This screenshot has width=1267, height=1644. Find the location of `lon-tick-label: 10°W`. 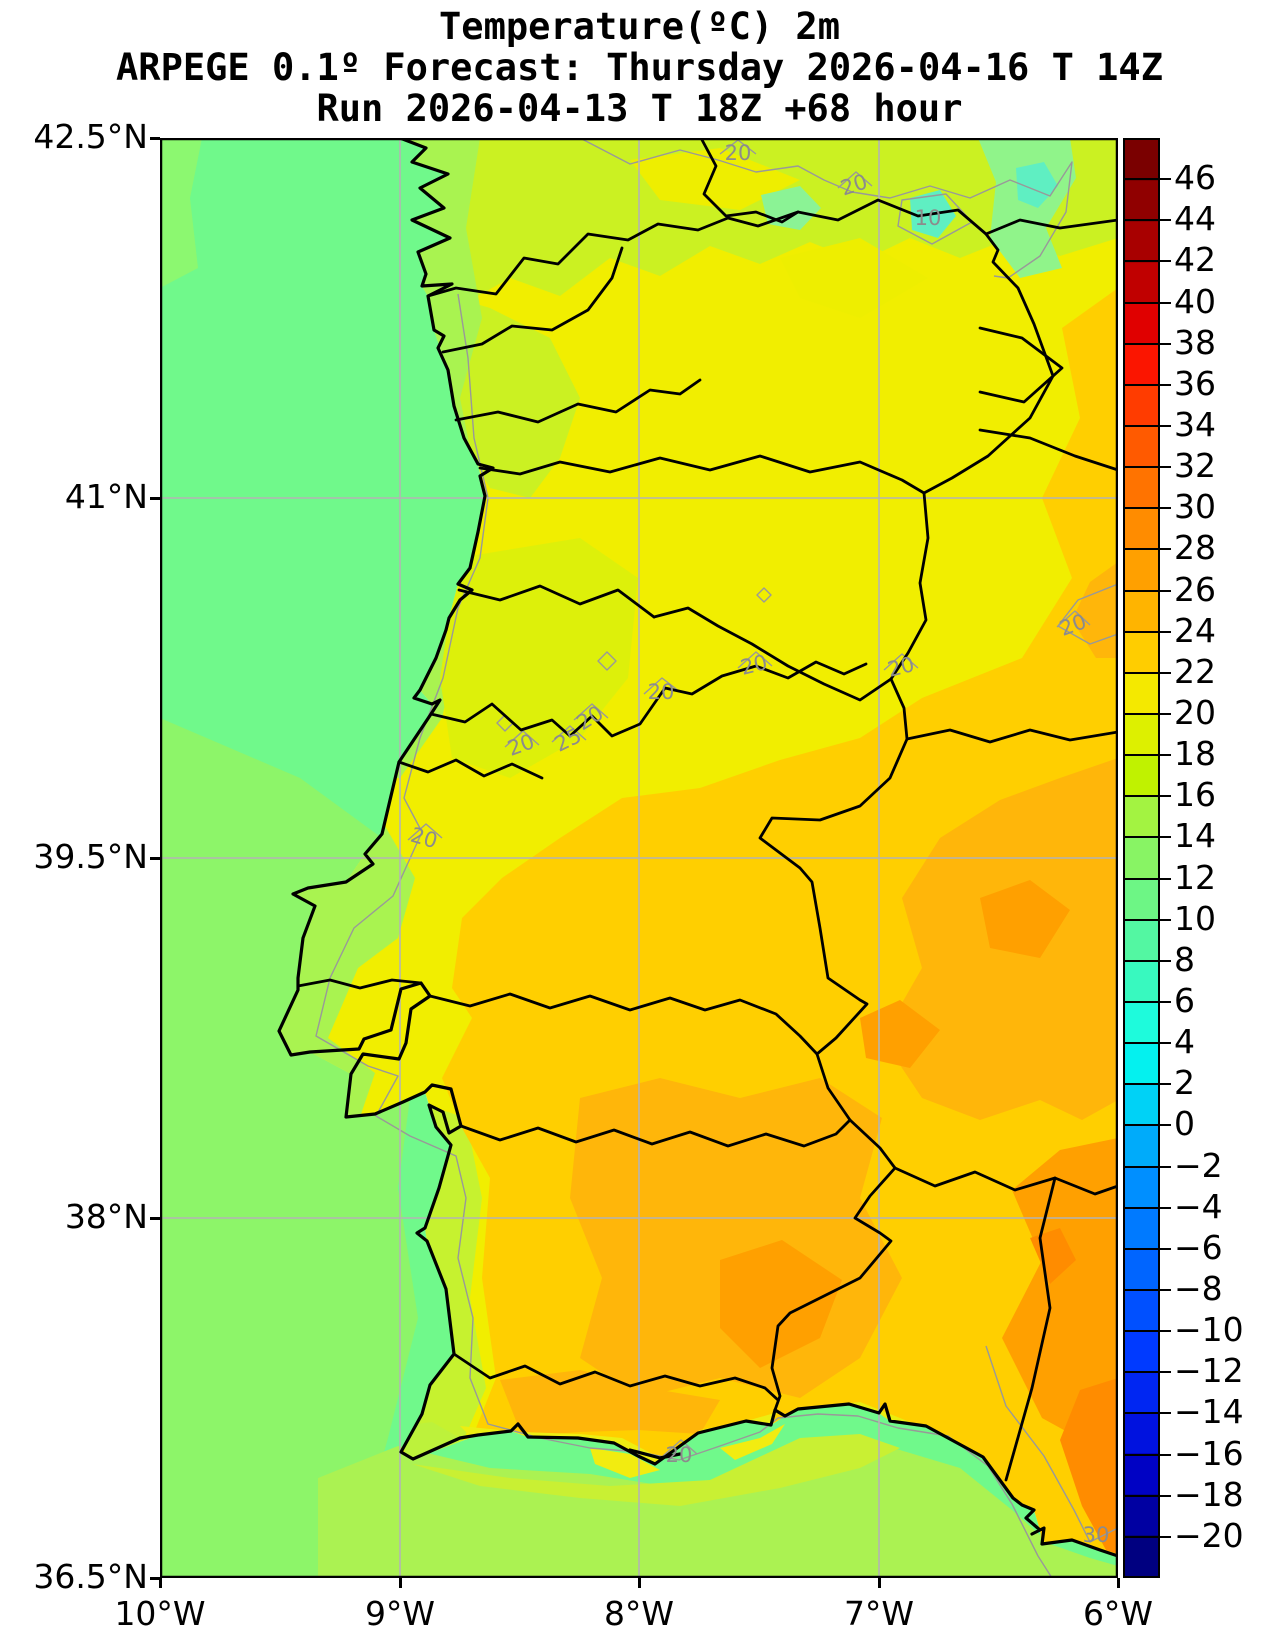

lon-tick-label: 10°W is located at coordinates (160, 1613).